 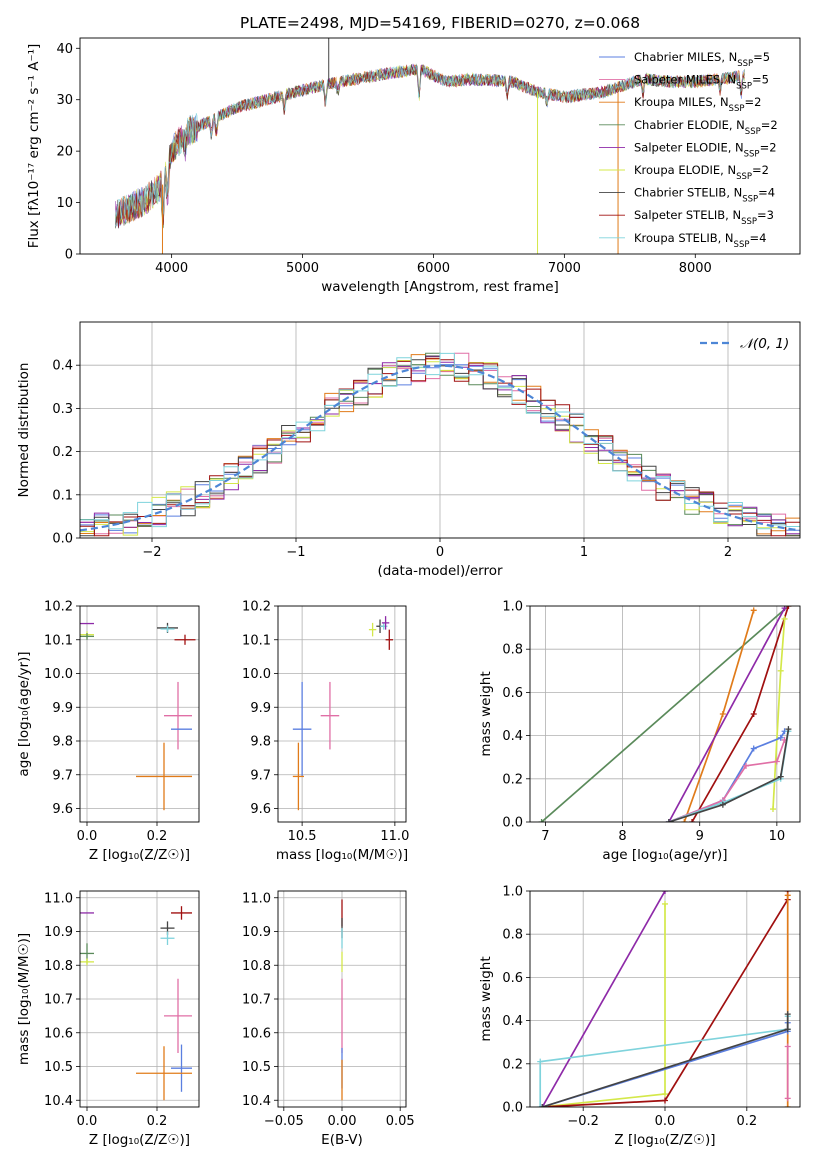 What do you see at coordinates (256, 966) in the screenshot?
I see `y-tick-label: 10.8` at bounding box center [256, 966].